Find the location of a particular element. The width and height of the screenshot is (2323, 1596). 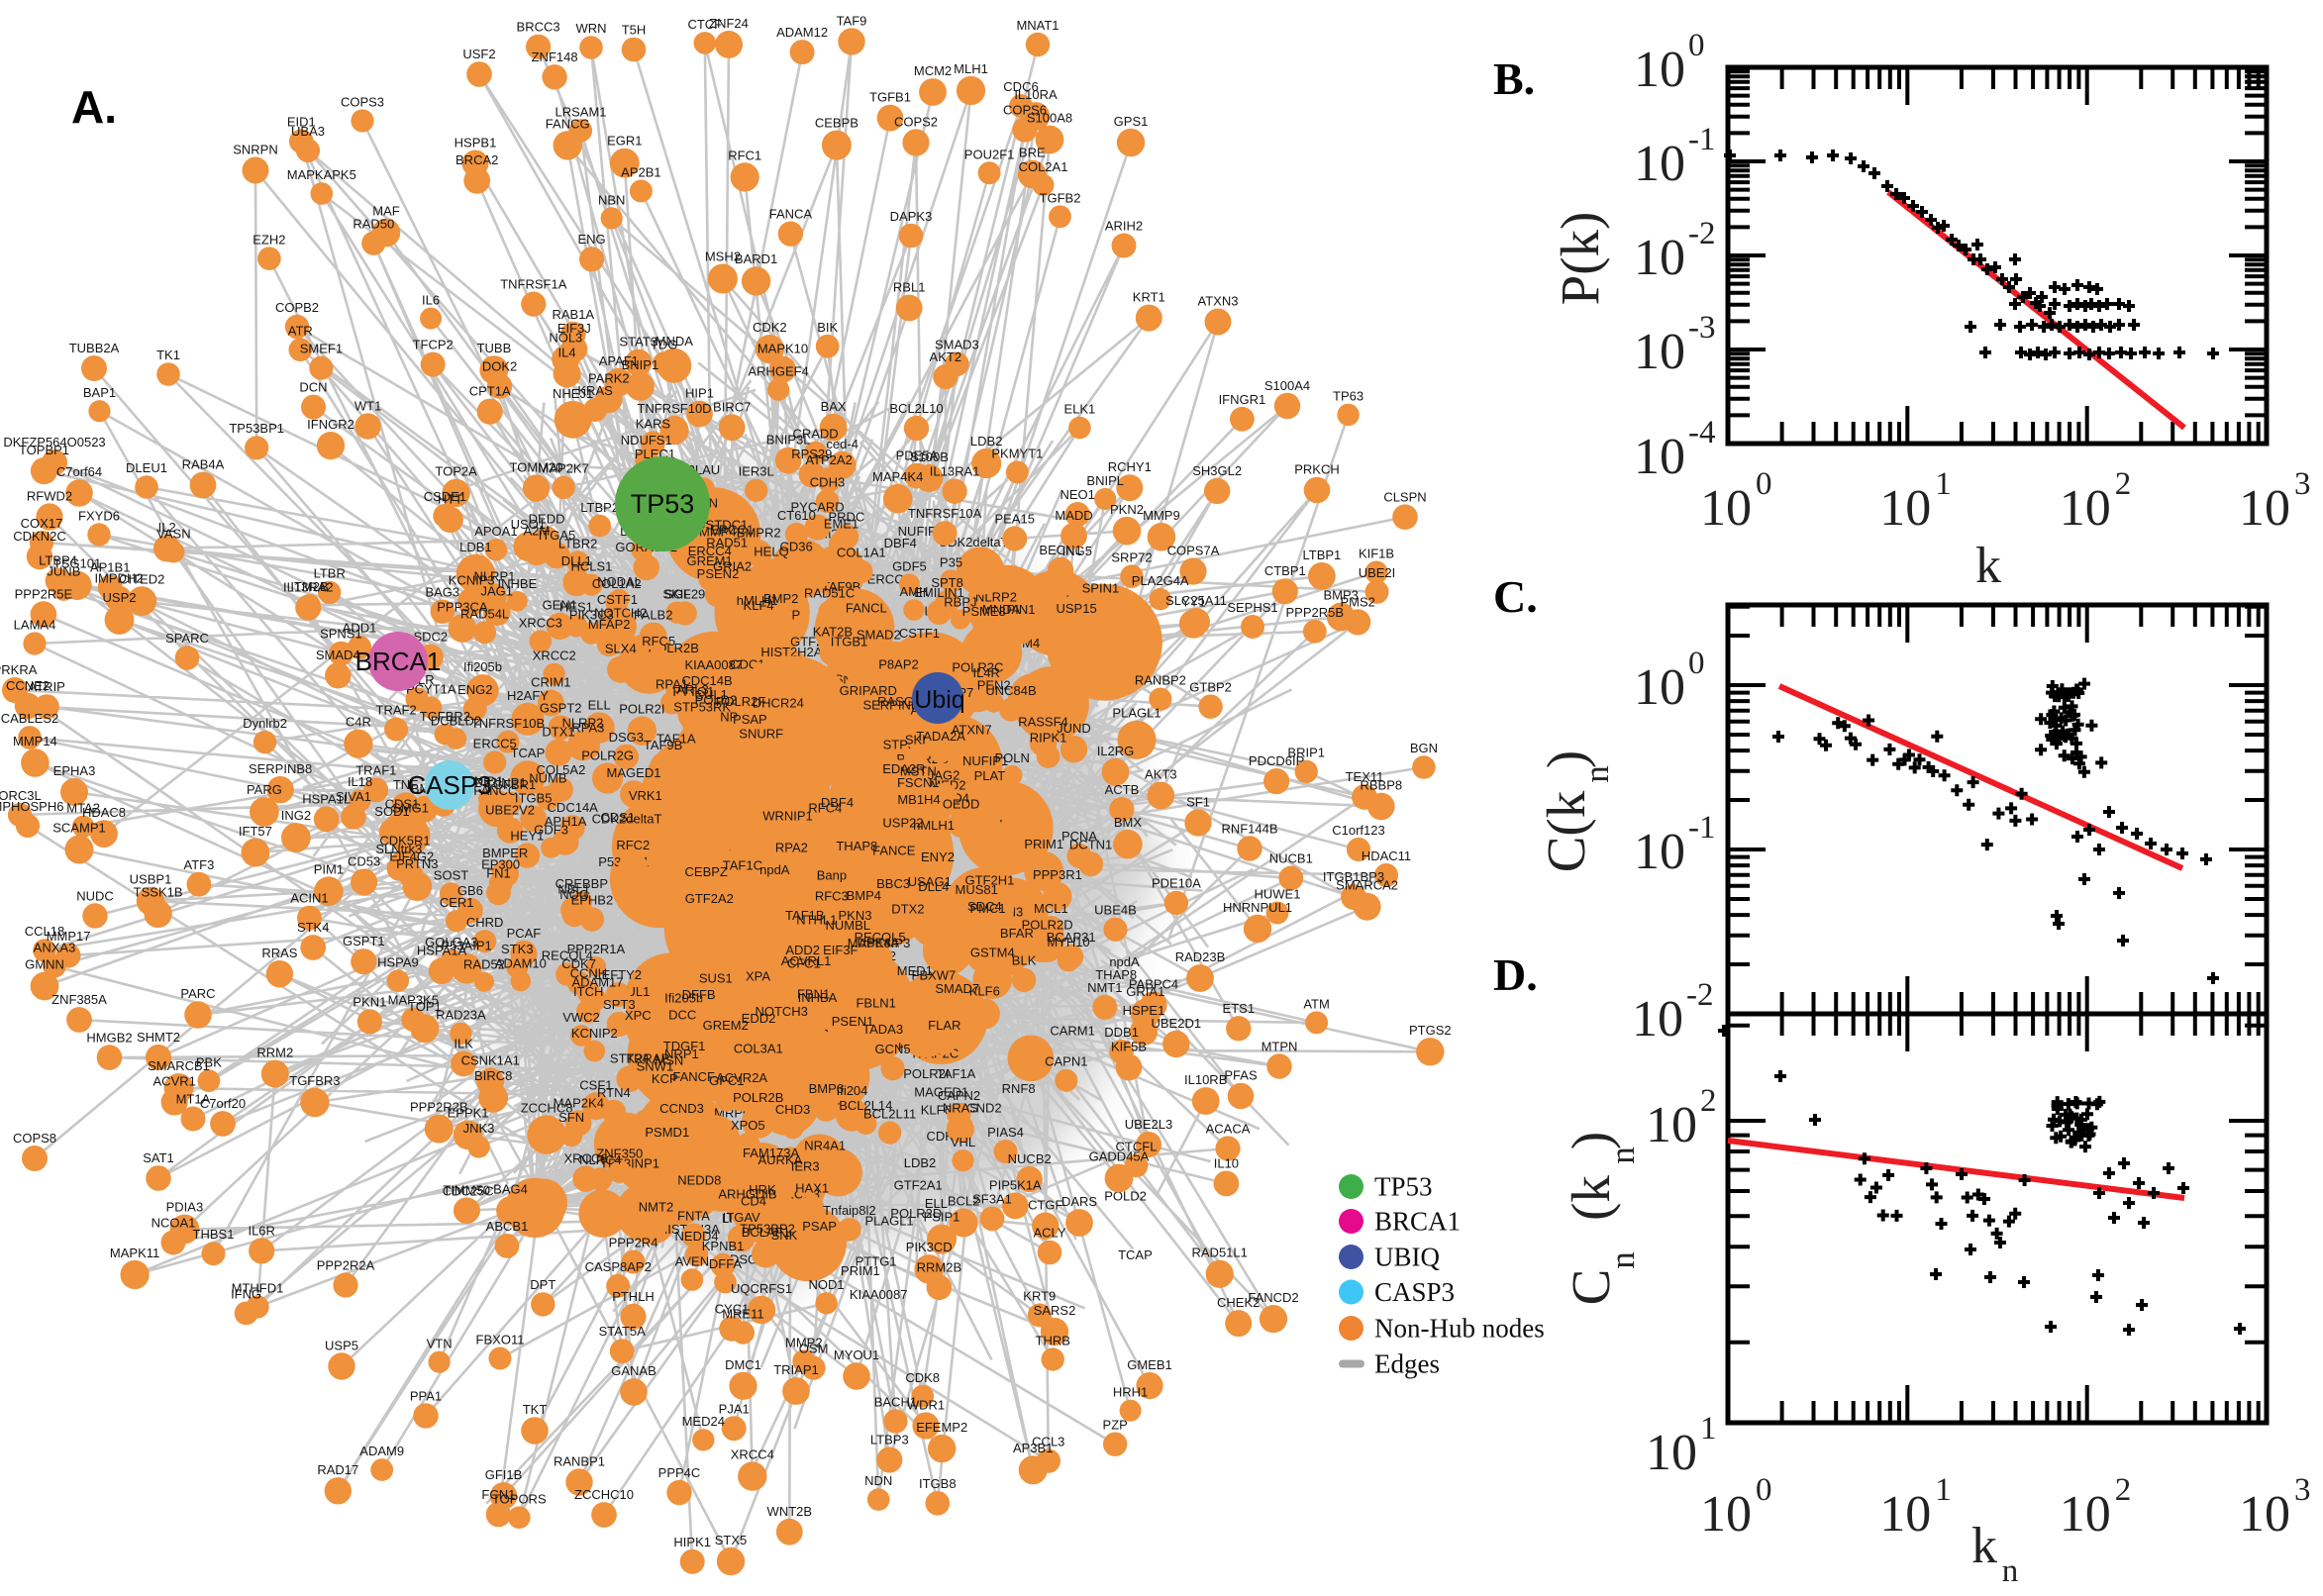

svg-text: XPO5 is located at coordinates (748, 1125).